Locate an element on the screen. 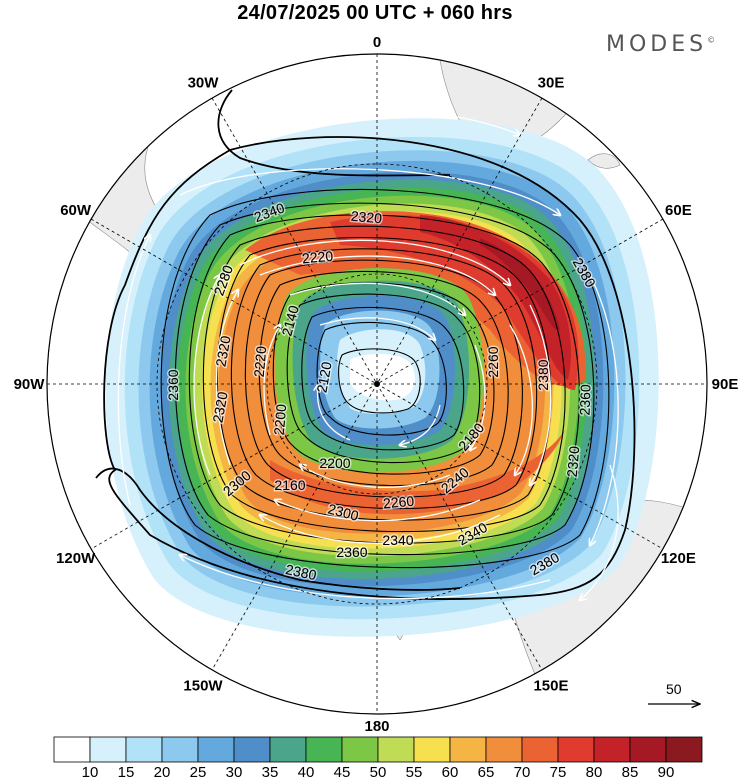 The height and width of the screenshot is (782, 750). reference-vector-label: 50 is located at coordinates (674, 689).